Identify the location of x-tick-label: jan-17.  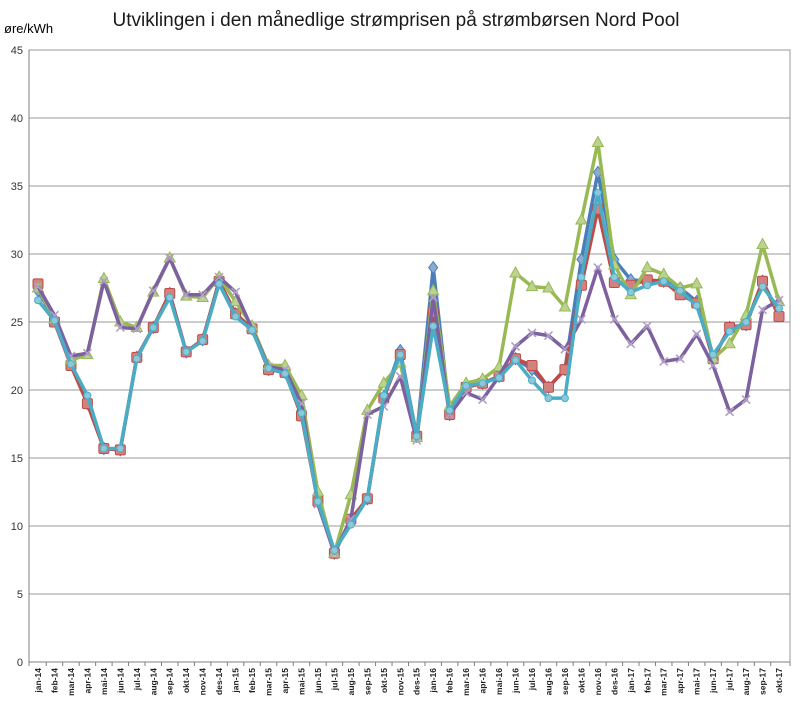
(631, 681).